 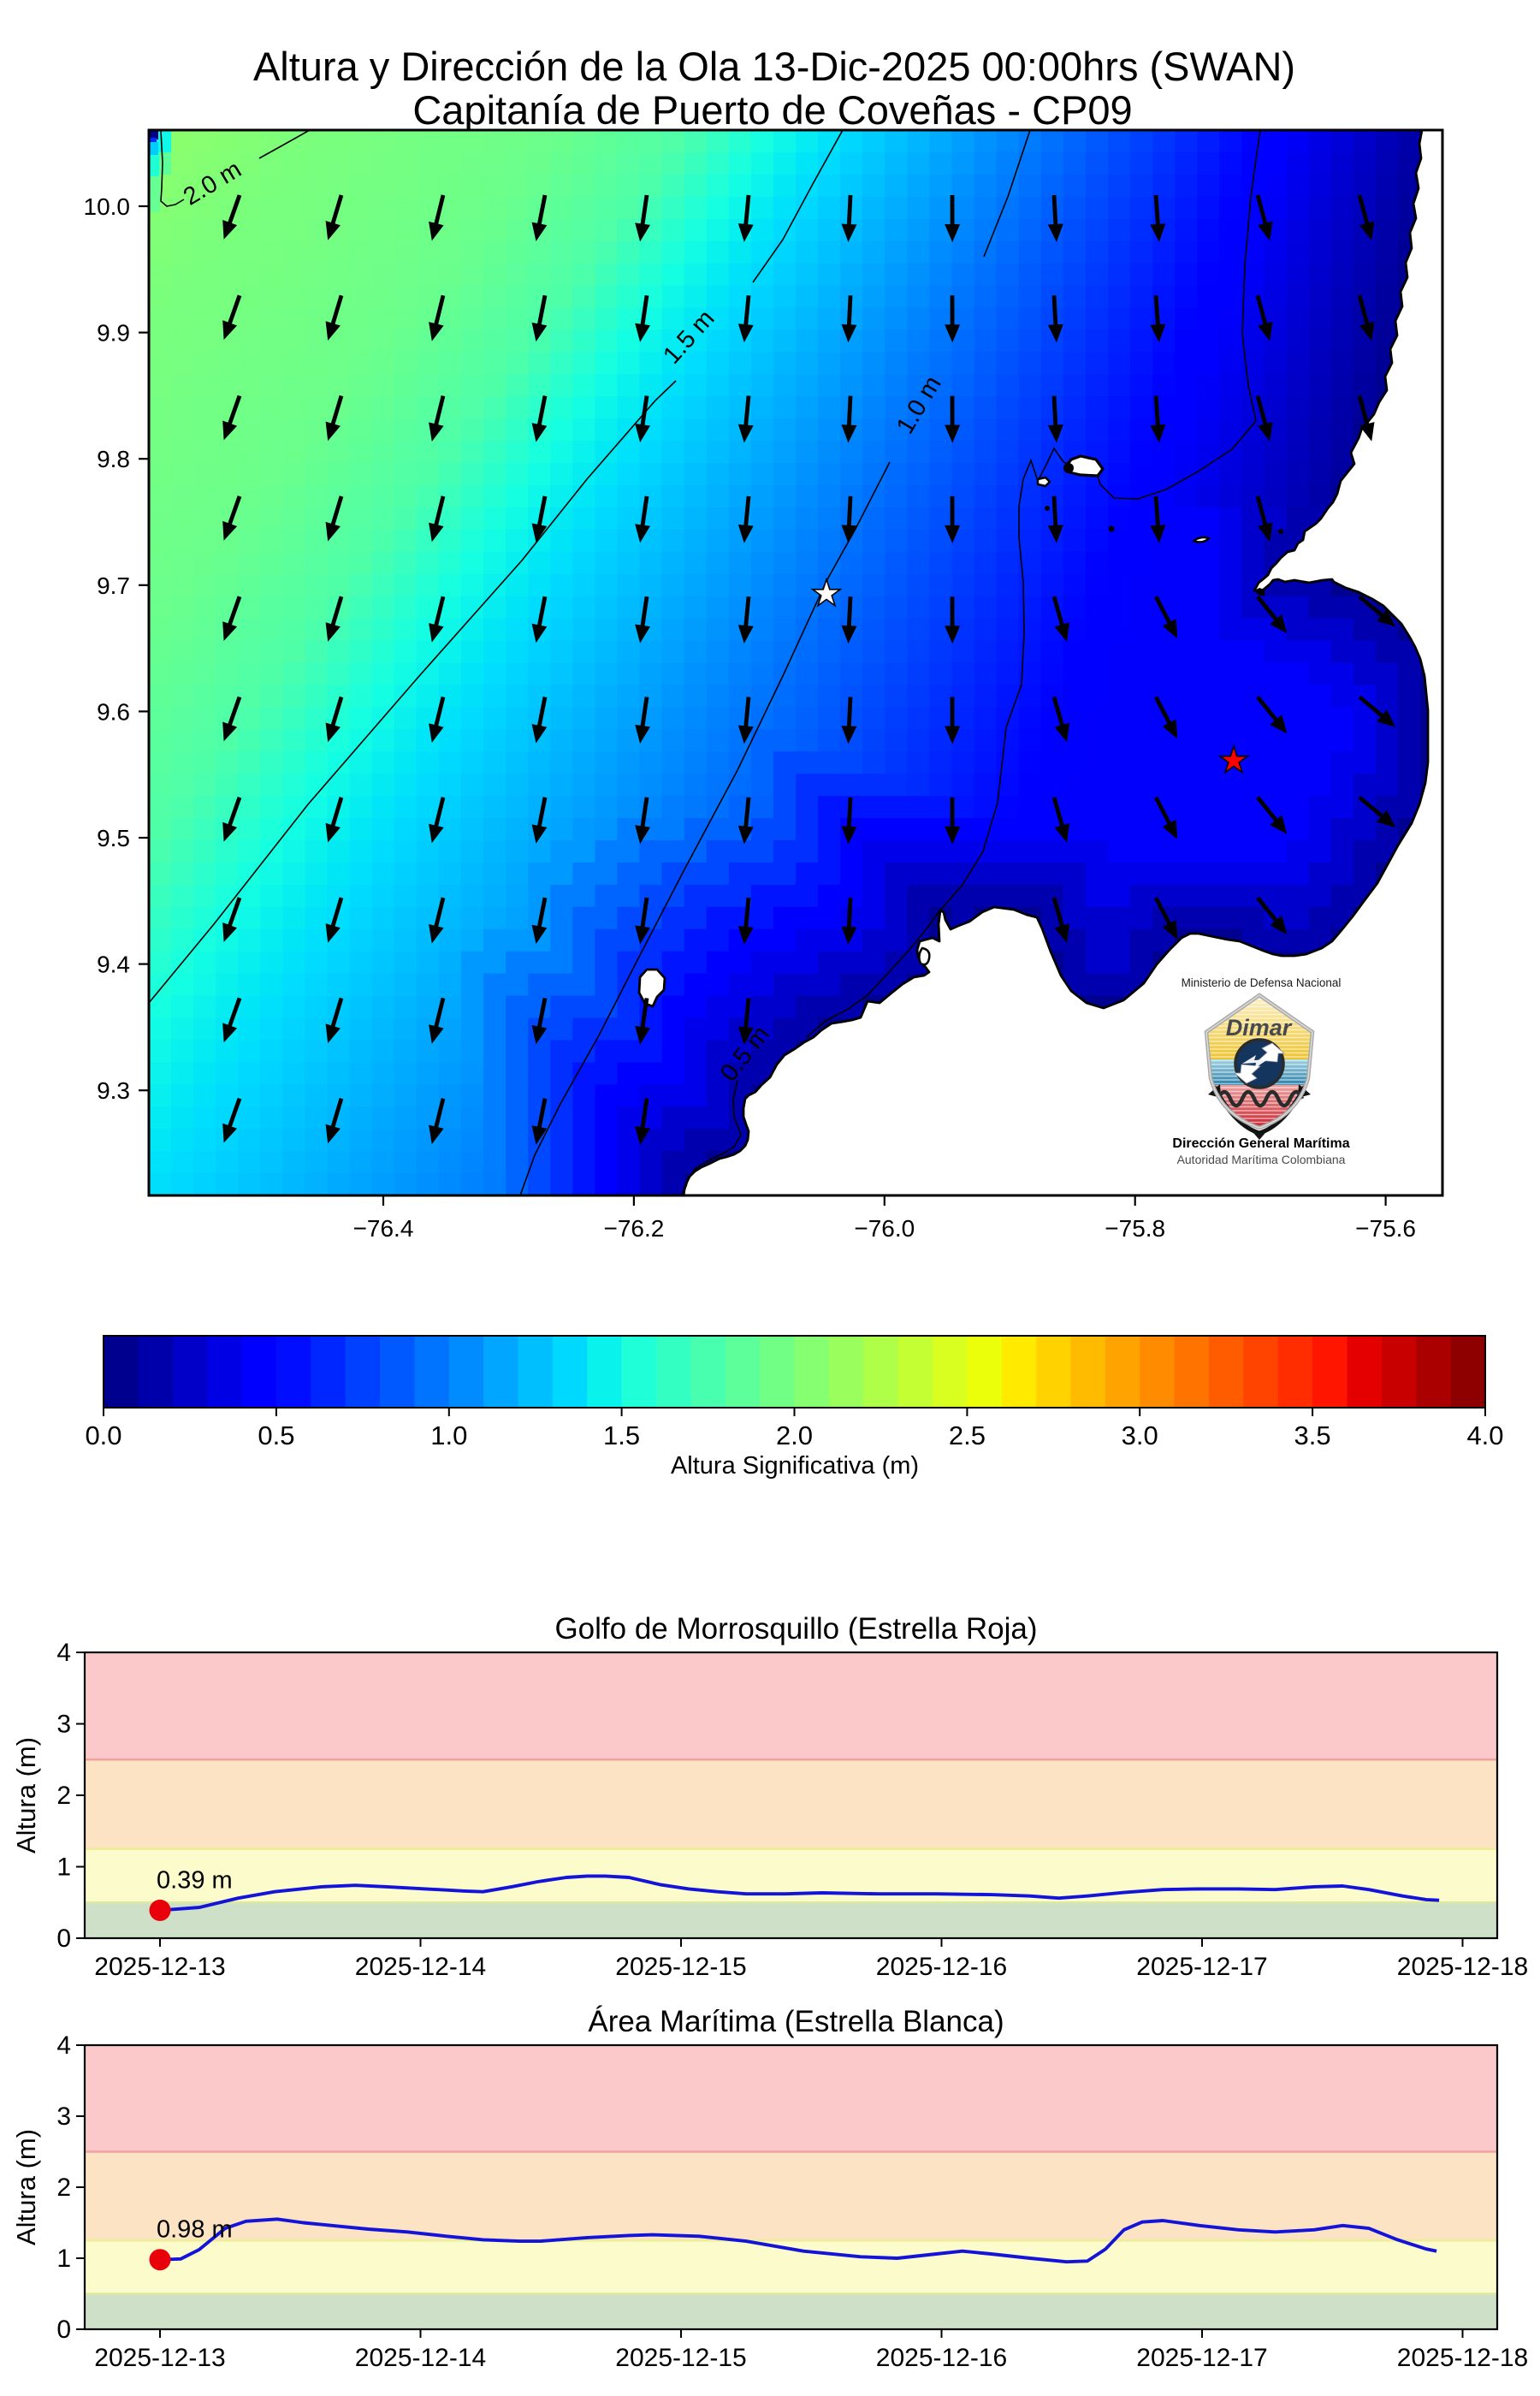 What do you see at coordinates (276, 1435) in the screenshot?
I see `svg-text: 0.5` at bounding box center [276, 1435].